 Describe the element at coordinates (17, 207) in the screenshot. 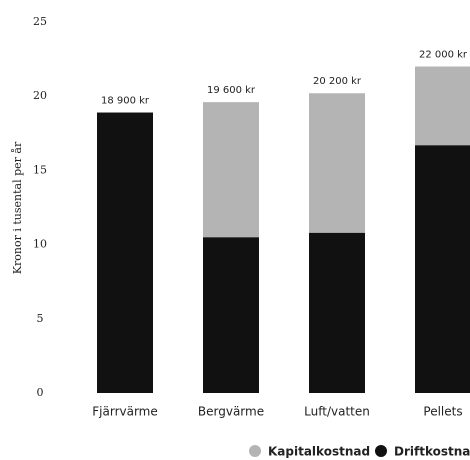

I see `y-axis-title: Kronor i tusental per år` at that location.